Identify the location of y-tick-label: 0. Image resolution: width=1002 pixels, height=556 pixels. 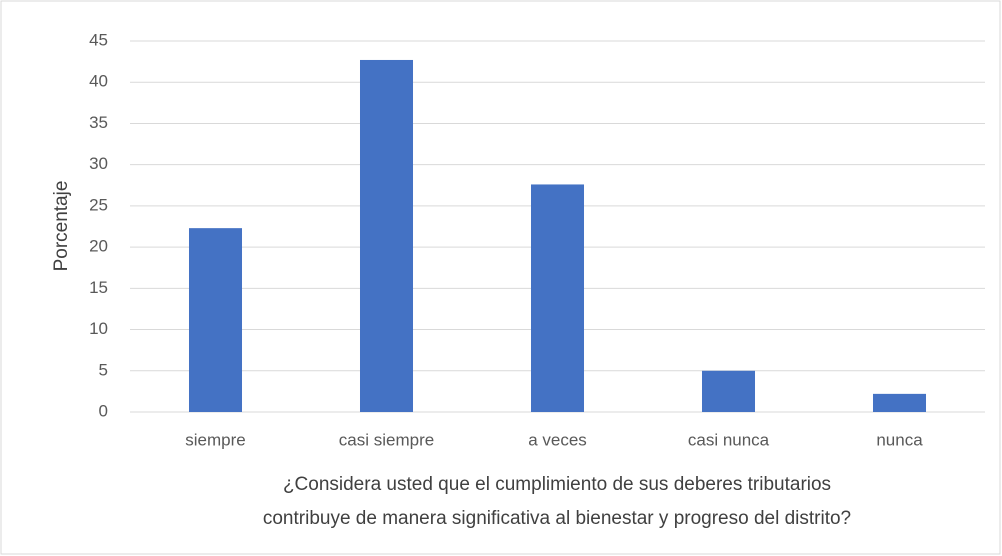
(103, 410).